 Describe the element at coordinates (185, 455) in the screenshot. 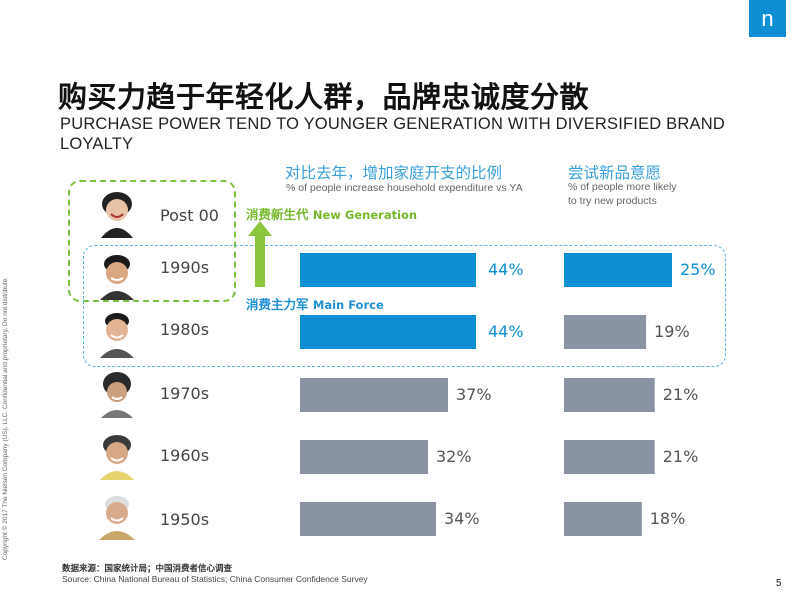

I see `row-label-1960s: 1960s` at that location.